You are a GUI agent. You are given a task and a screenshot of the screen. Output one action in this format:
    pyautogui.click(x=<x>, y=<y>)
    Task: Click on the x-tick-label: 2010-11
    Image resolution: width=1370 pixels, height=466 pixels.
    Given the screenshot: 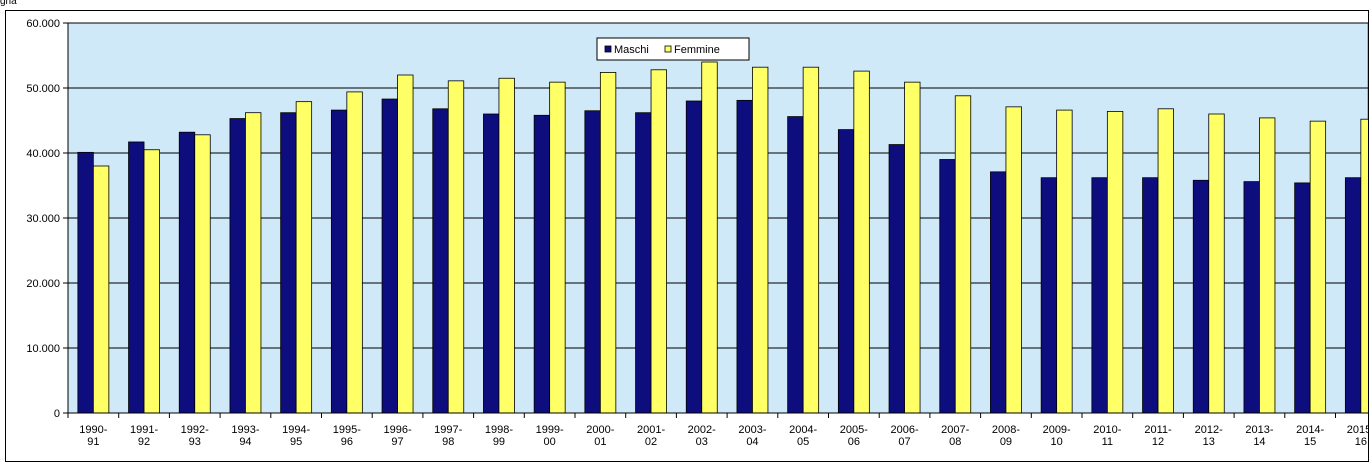 What is the action you would take?
    pyautogui.click(x=1107, y=436)
    